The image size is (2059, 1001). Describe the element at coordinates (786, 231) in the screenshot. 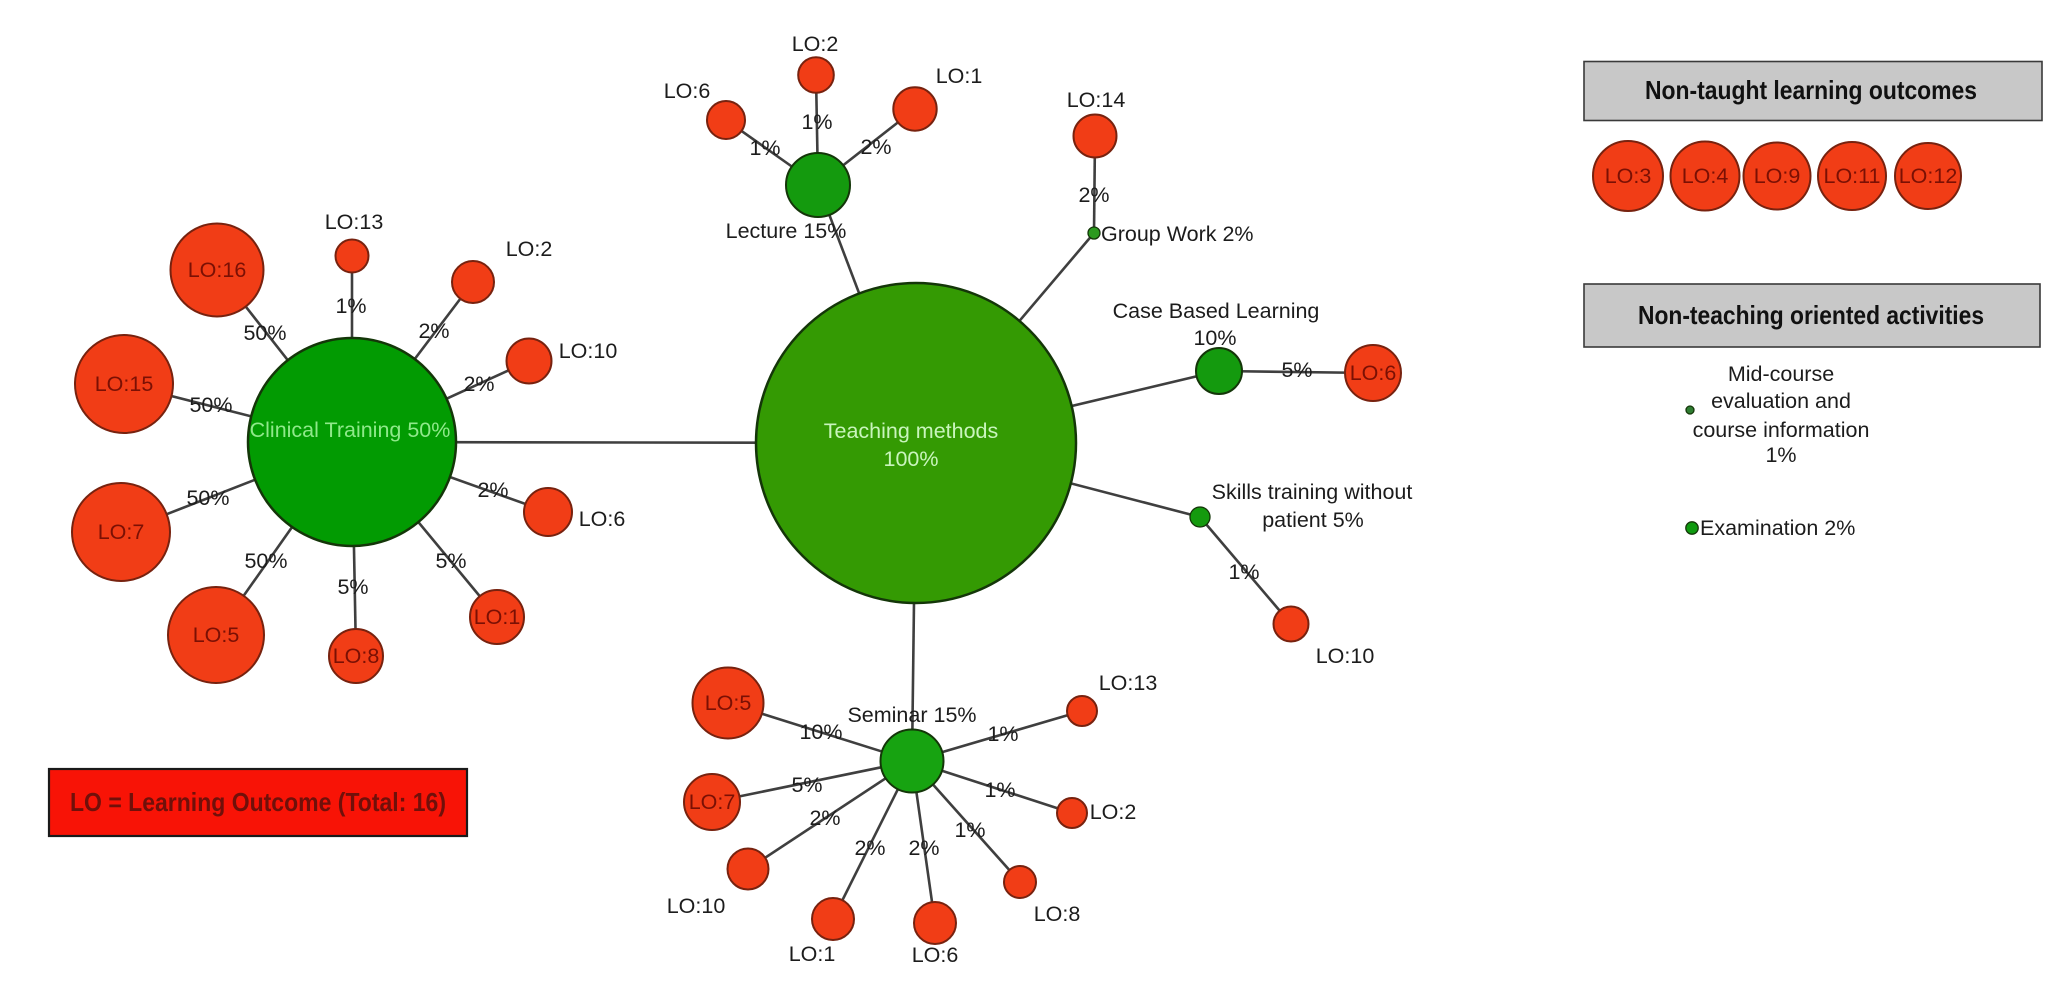

I see `svg-text: Lecture 15%` at that location.